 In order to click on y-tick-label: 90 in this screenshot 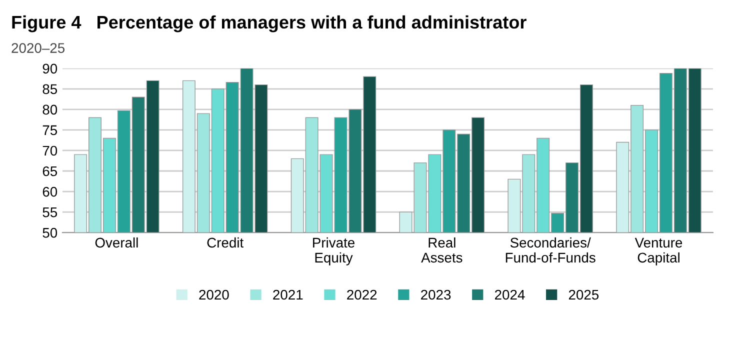, I will do `click(50, 69)`.